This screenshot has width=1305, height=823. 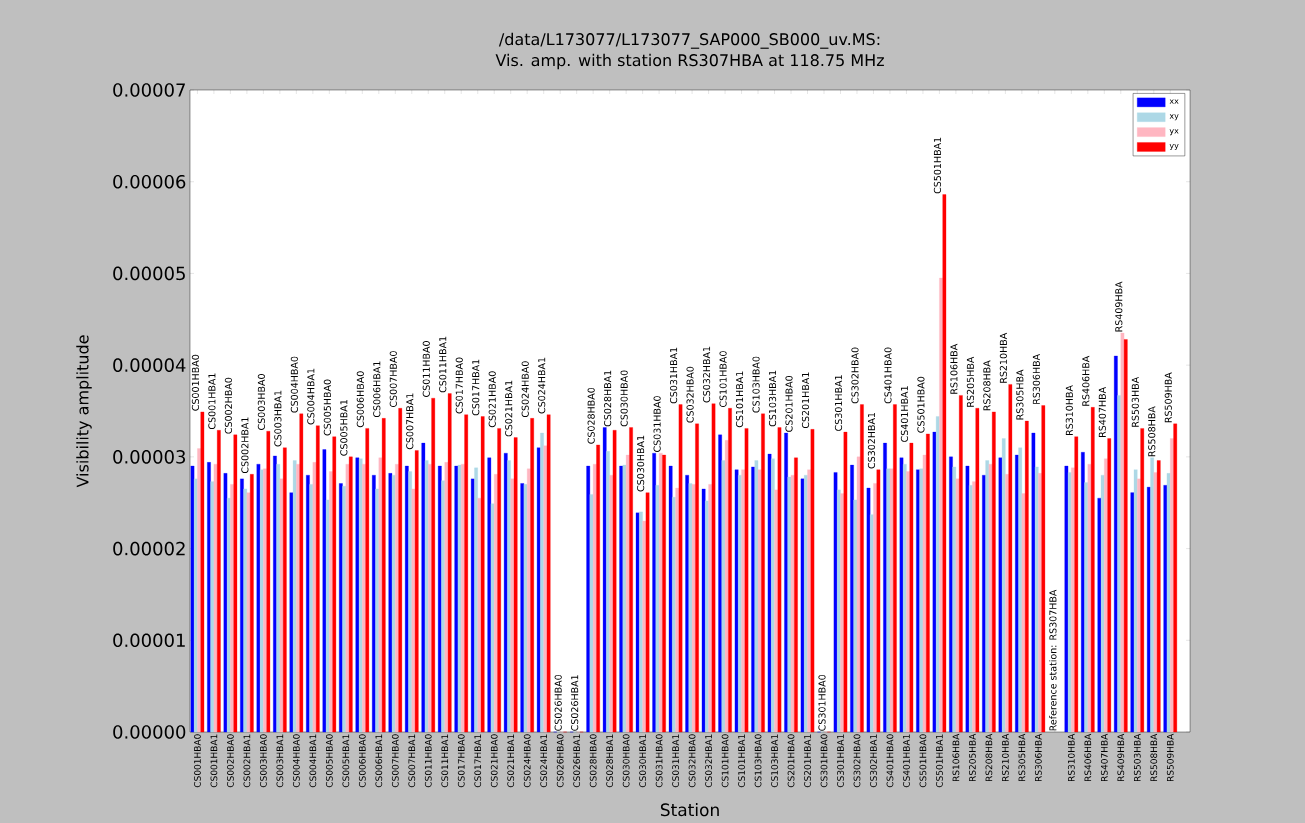 What do you see at coordinates (542, 385) in the screenshot?
I see `annotation: CS024HBA1` at bounding box center [542, 385].